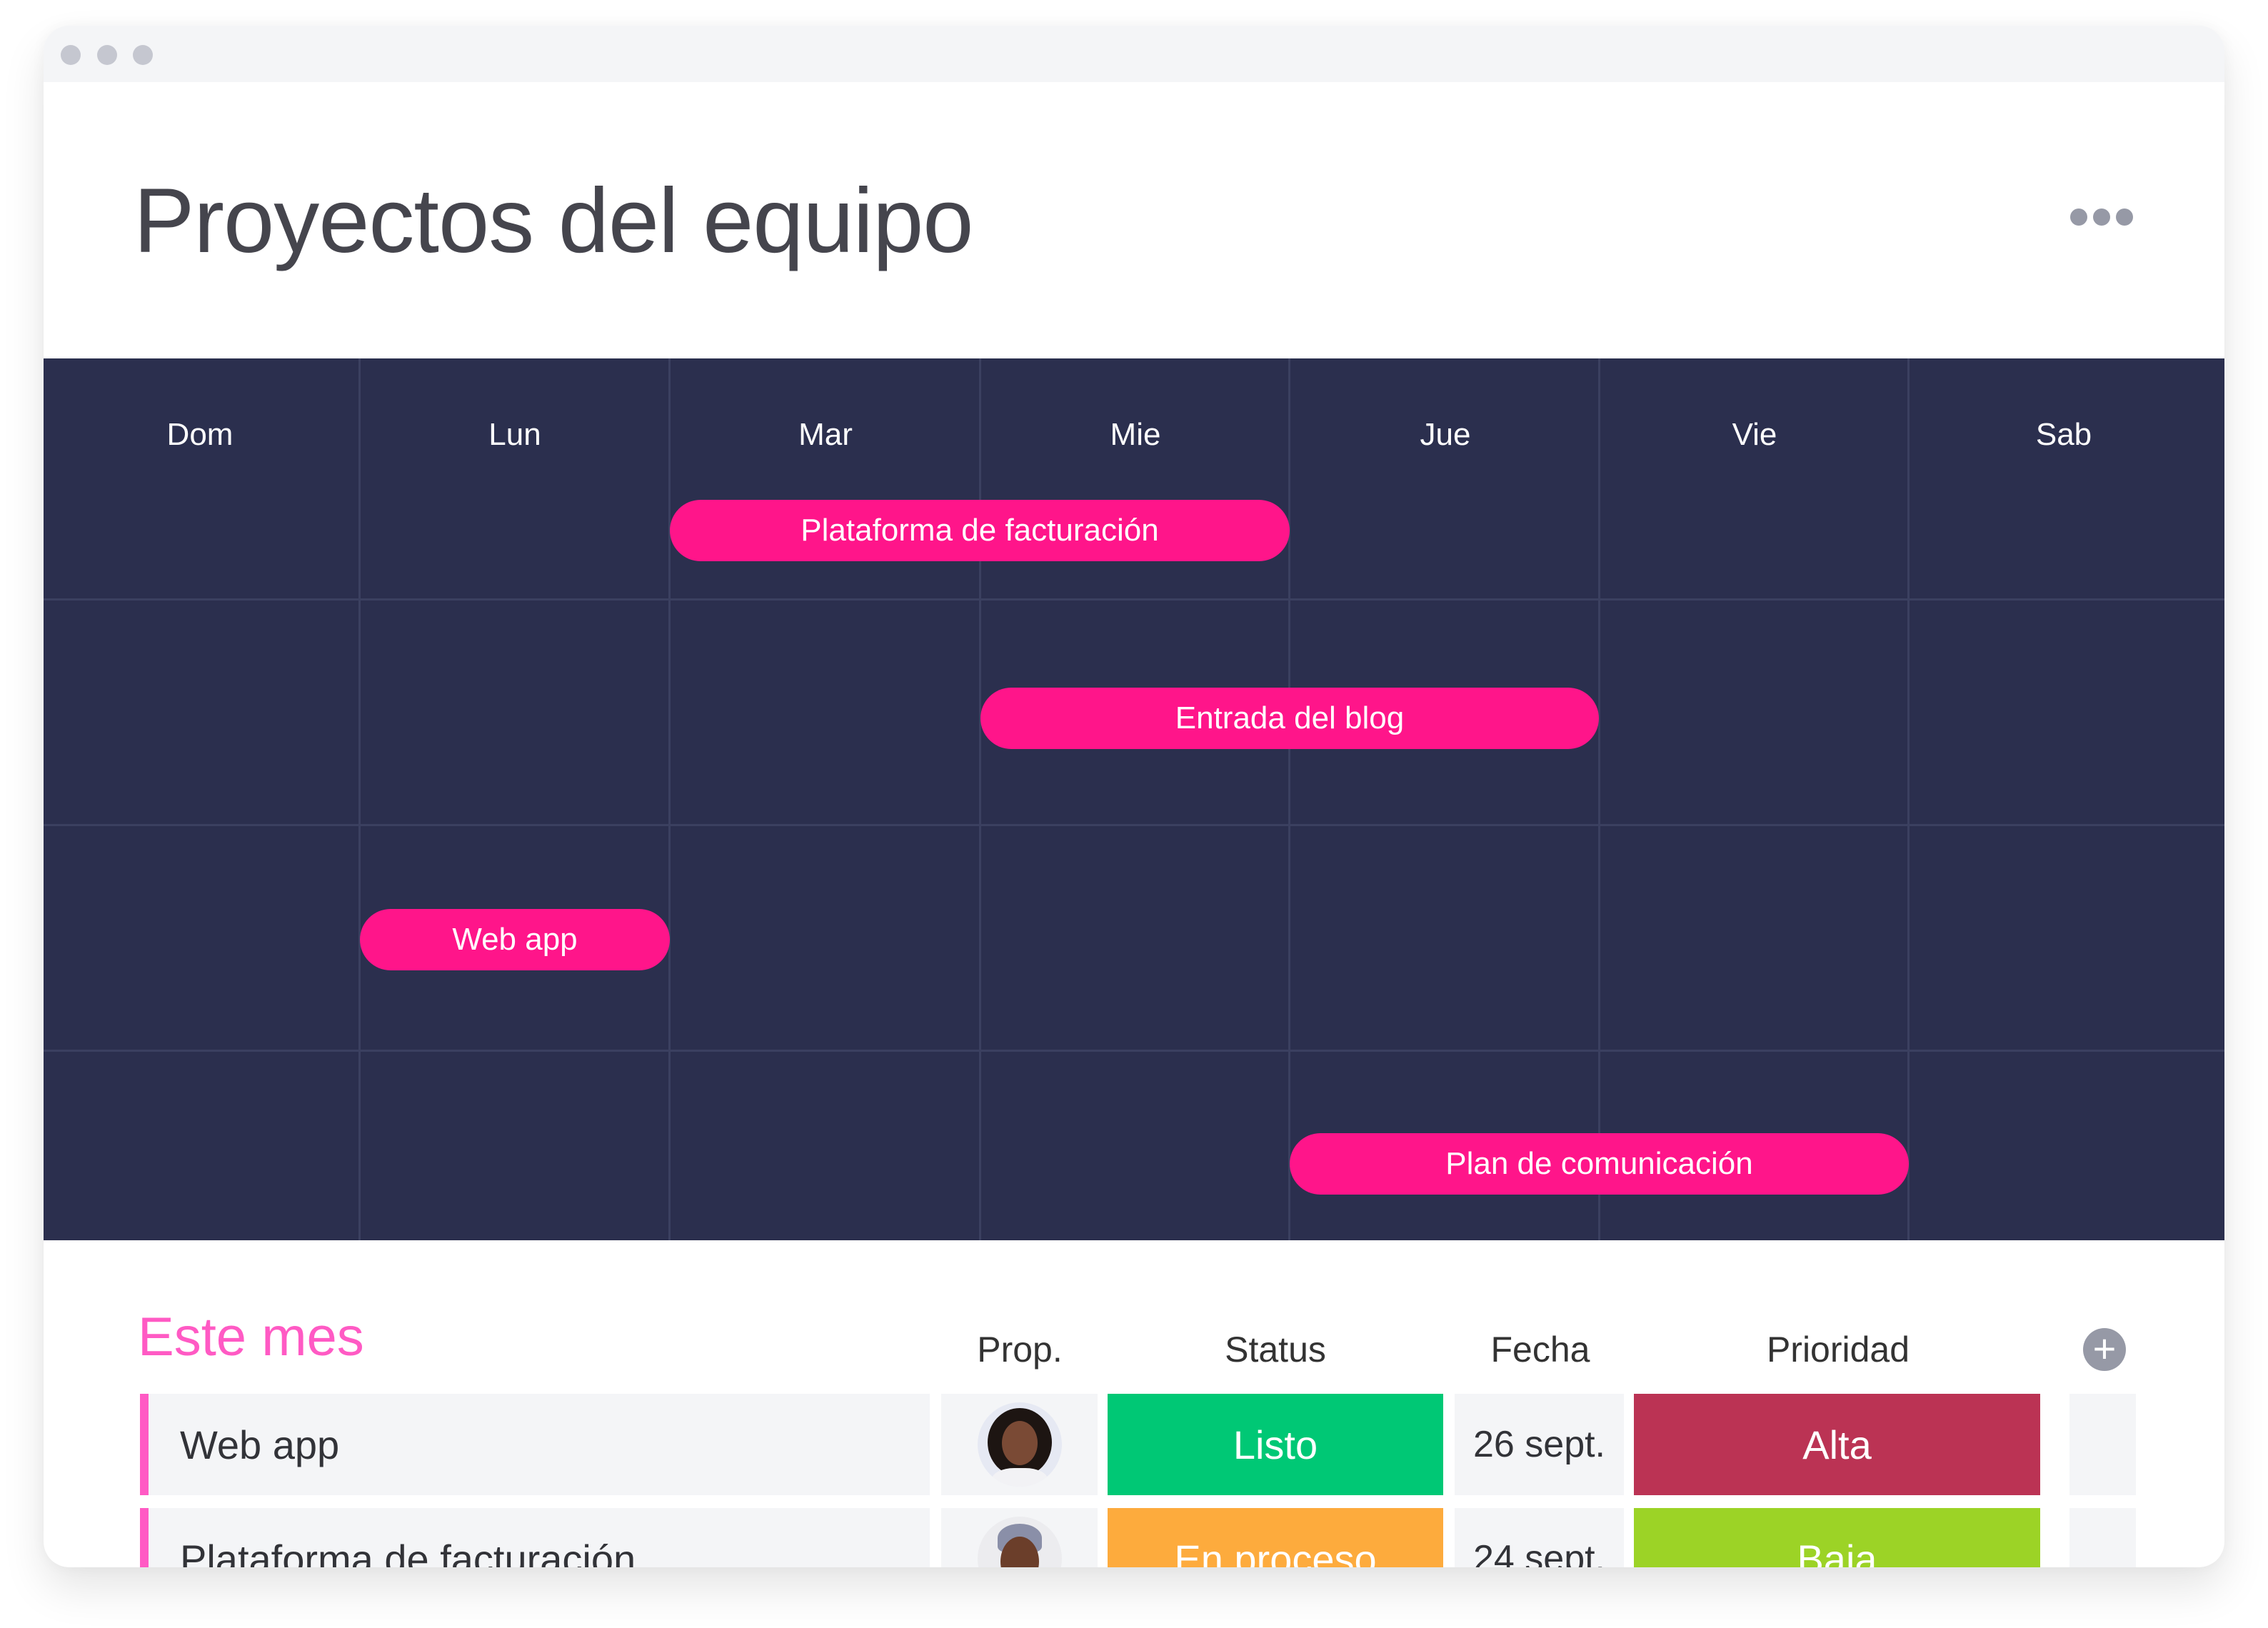  I want to click on day-header-vie: Vie, so click(1754, 434).